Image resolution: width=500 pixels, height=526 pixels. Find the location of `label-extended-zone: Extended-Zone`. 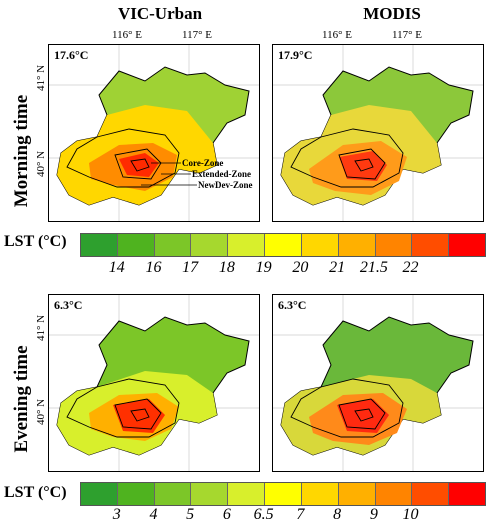

label-extended-zone: Extended-Zone is located at coordinates (222, 174).